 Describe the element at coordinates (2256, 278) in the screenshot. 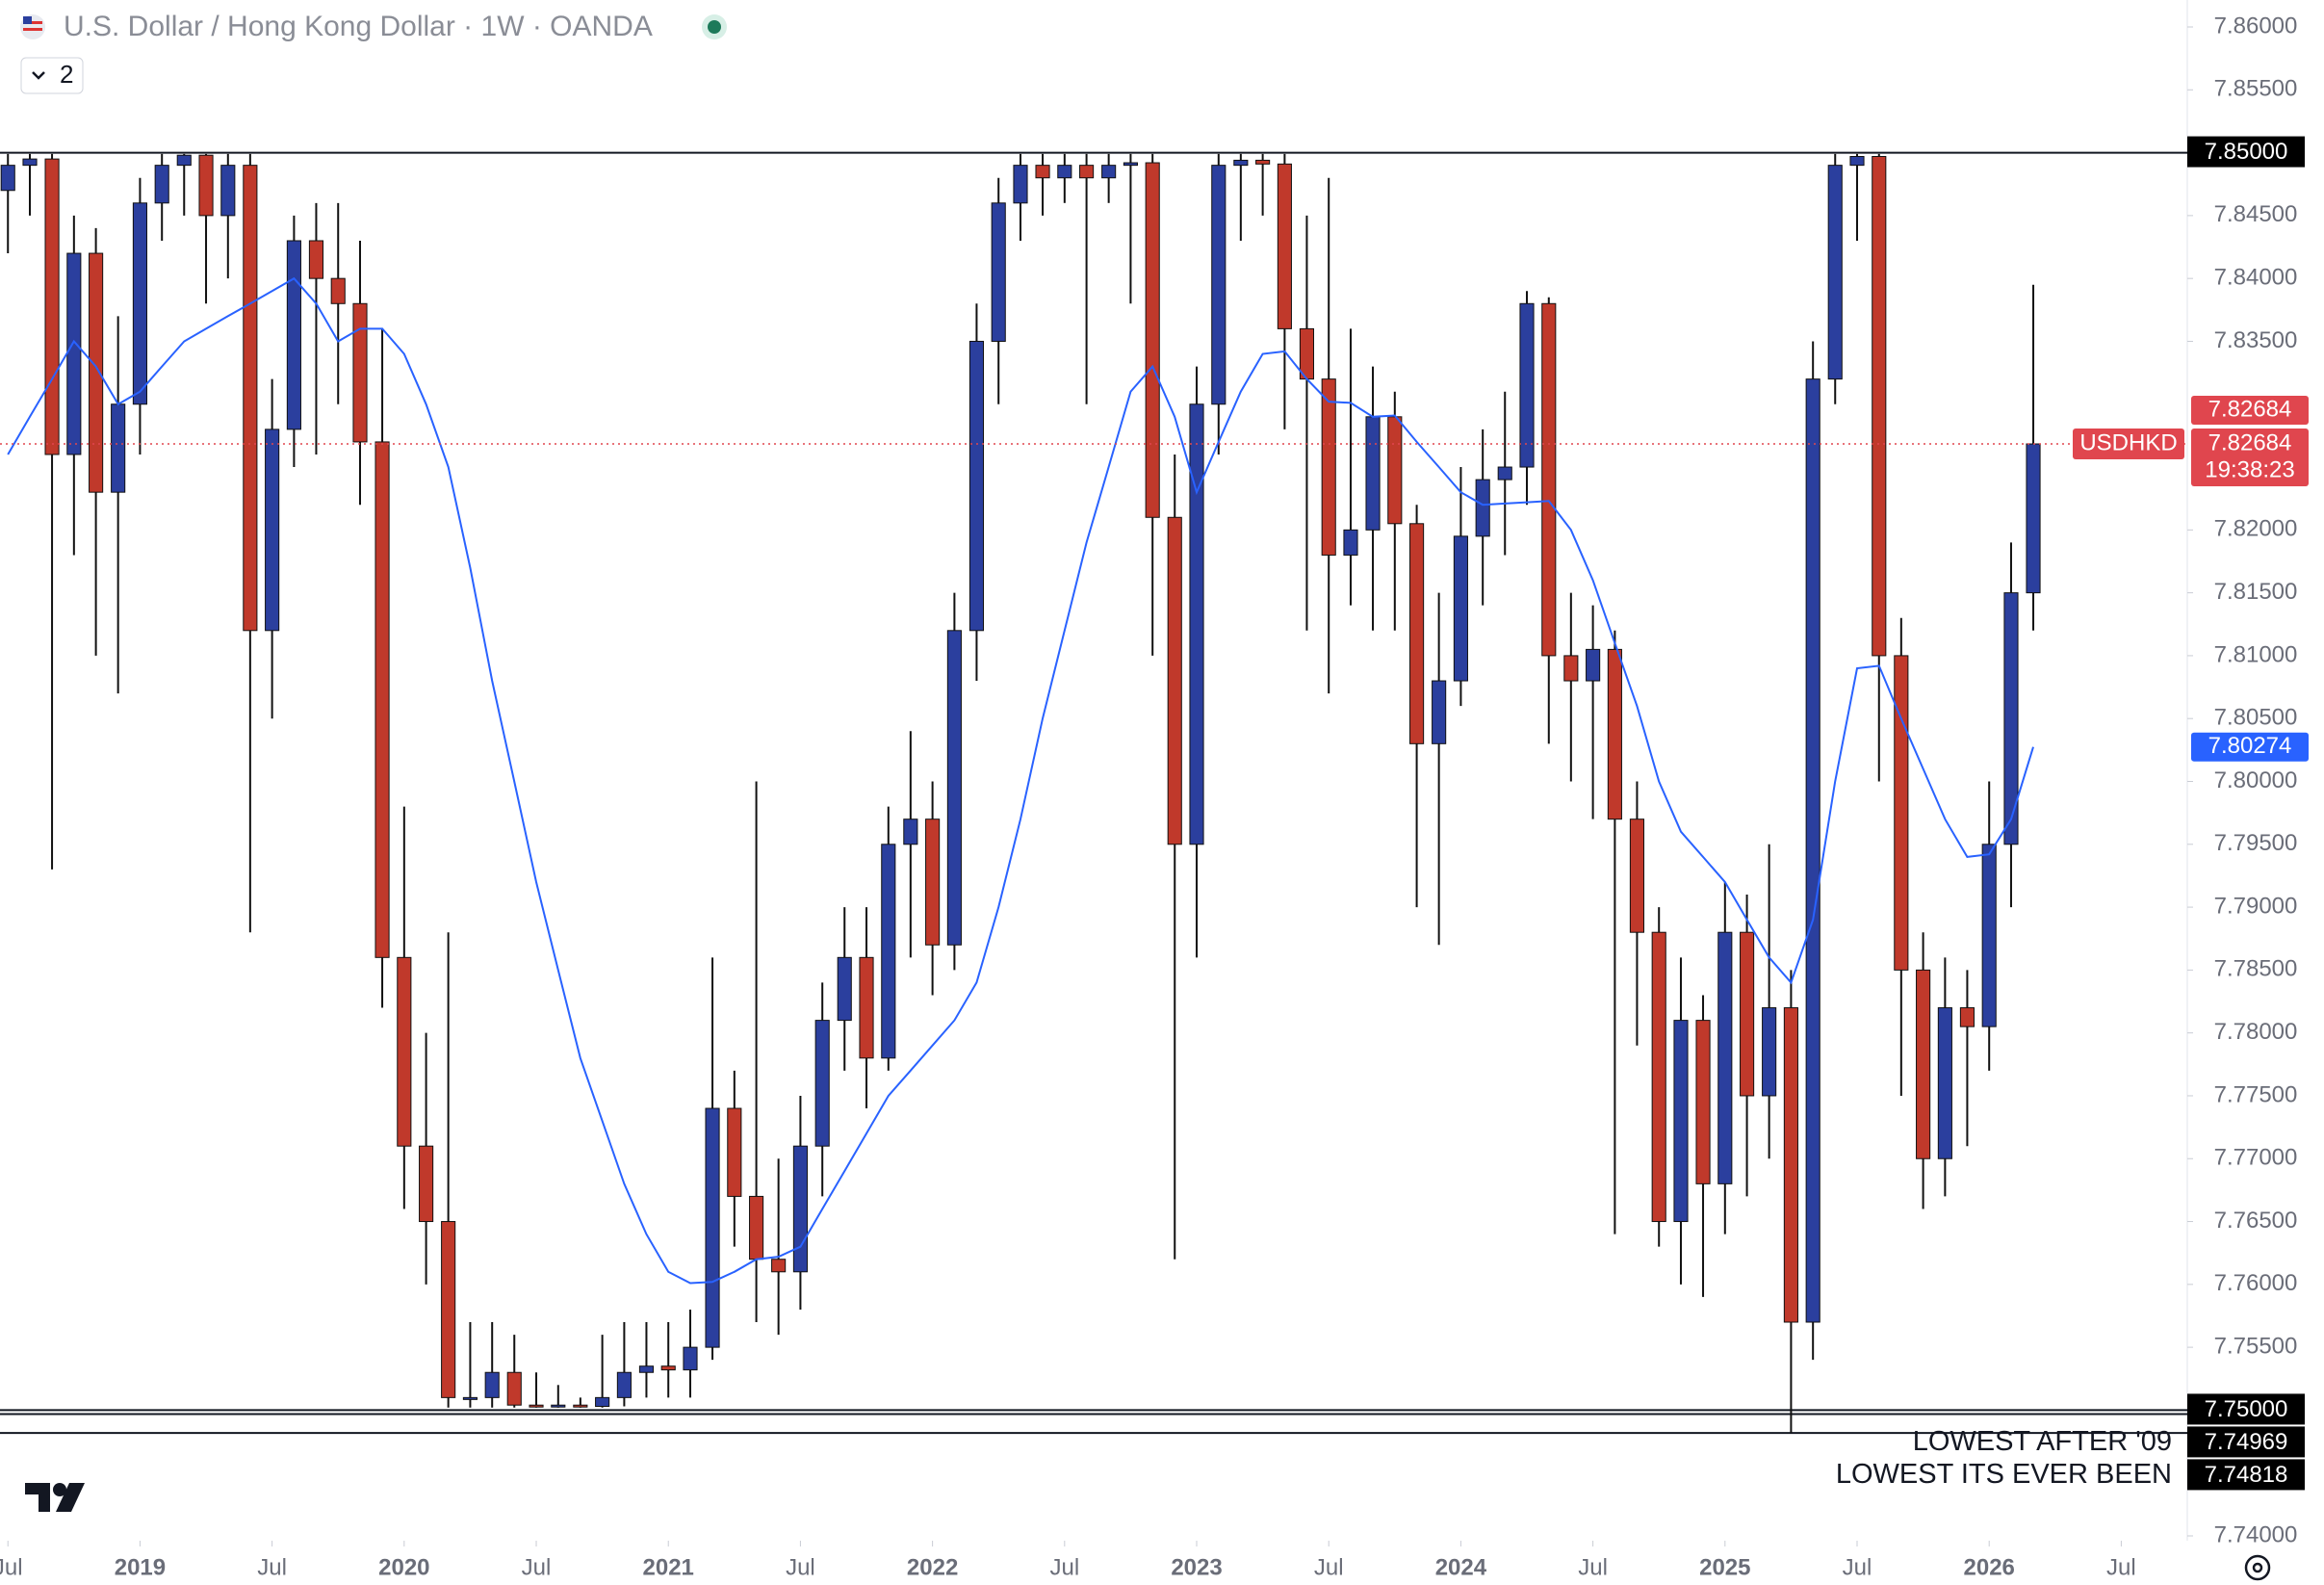

I see `y-tick-label: 7.84000` at that location.